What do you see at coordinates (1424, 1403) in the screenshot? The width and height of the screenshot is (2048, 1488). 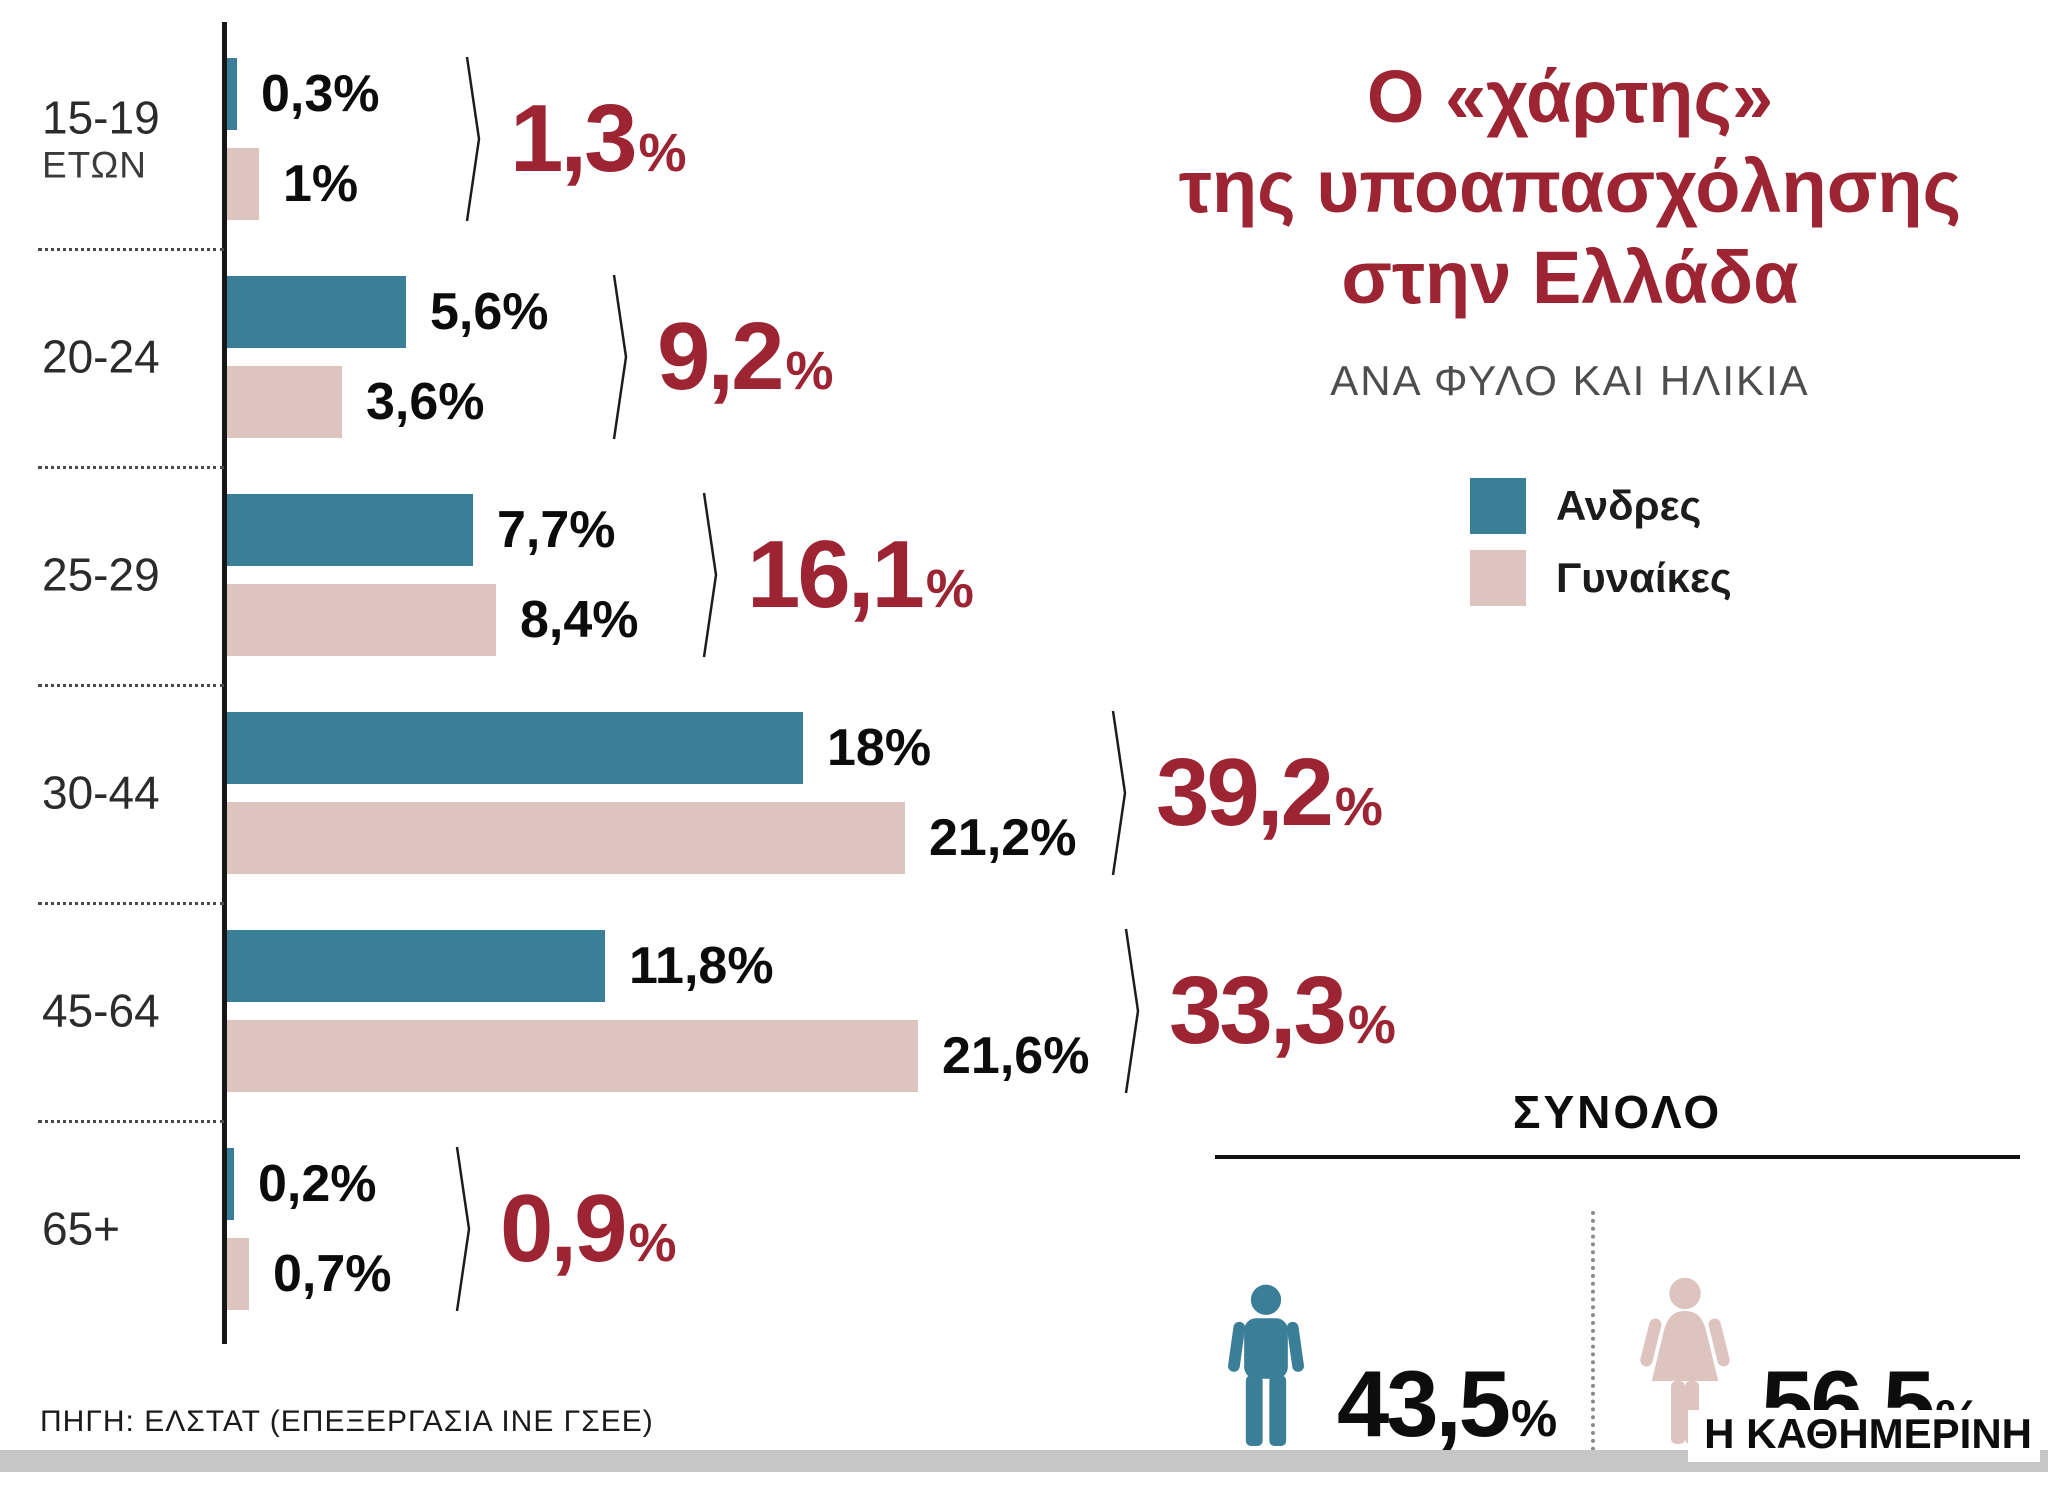 I see `men-total-number: 43,5` at bounding box center [1424, 1403].